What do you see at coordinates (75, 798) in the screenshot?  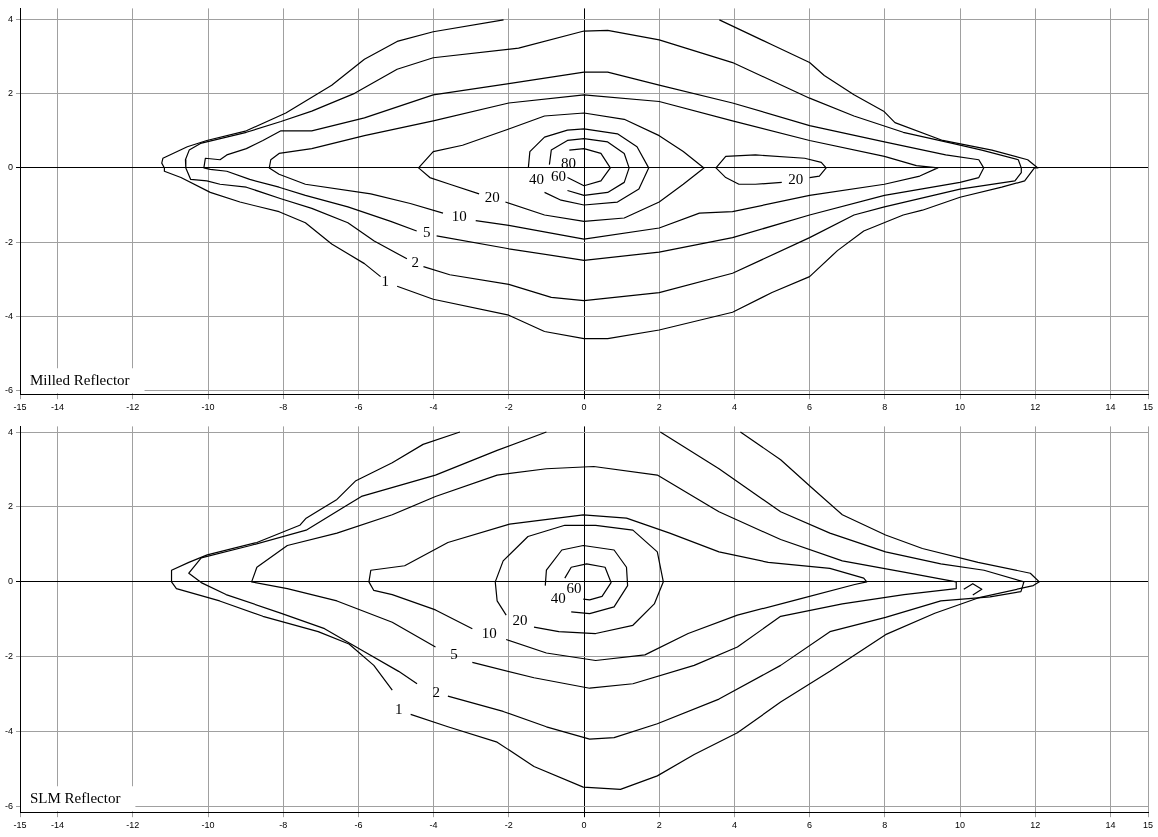 I see `text: SLM Reflector` at bounding box center [75, 798].